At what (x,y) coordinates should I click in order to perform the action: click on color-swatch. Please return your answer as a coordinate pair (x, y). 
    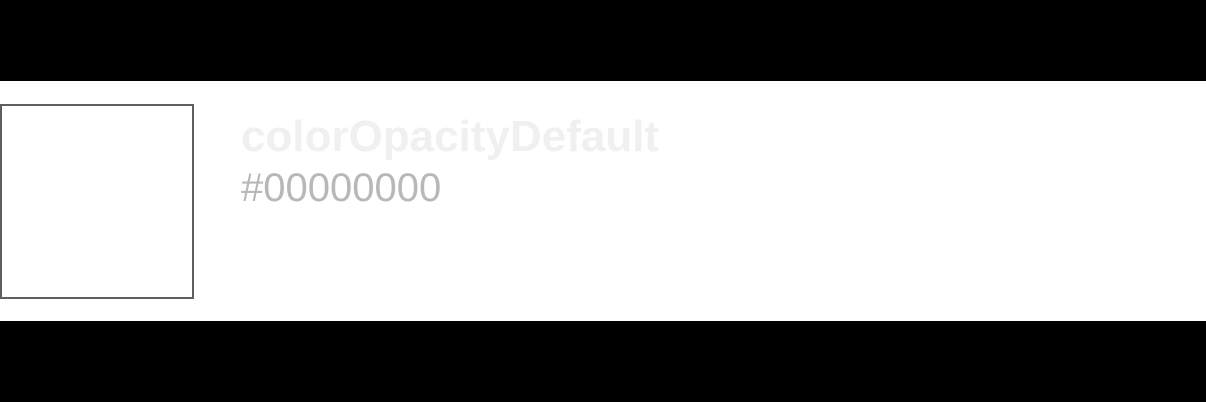
    Looking at the image, I should click on (97, 201).